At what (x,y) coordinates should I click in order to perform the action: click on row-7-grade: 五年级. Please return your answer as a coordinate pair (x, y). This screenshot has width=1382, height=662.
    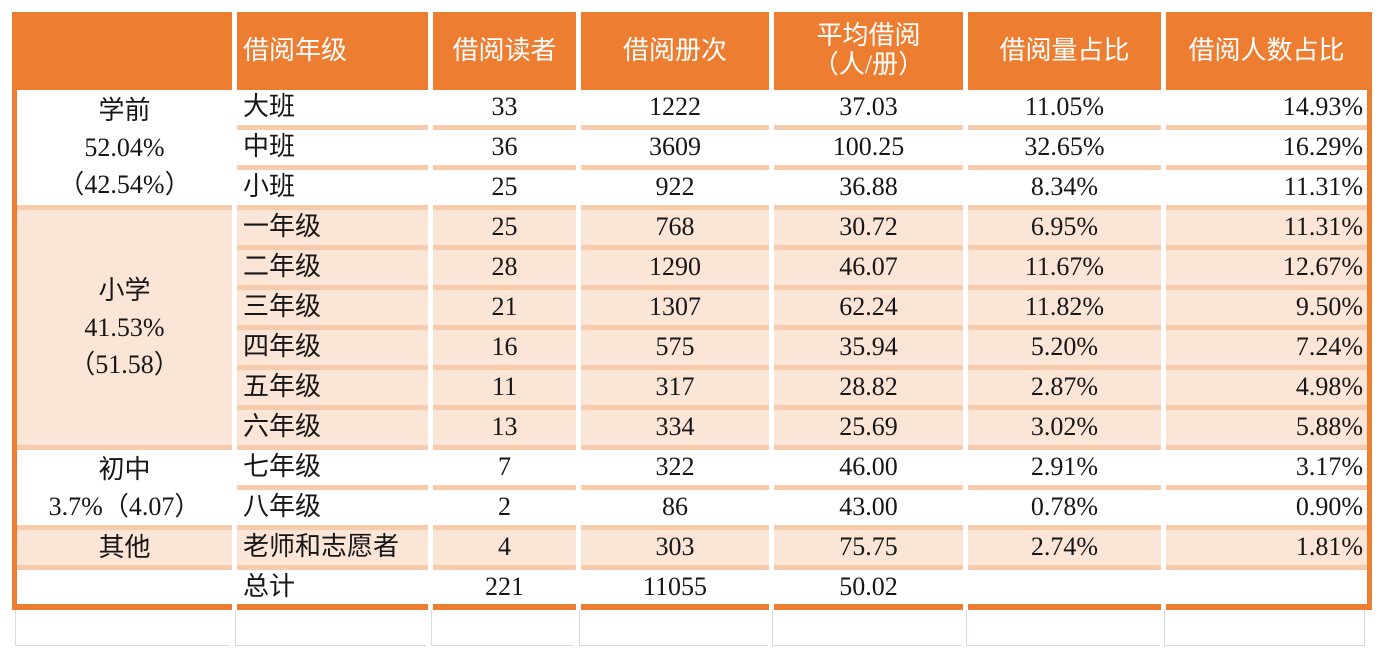
    Looking at the image, I should click on (332, 390).